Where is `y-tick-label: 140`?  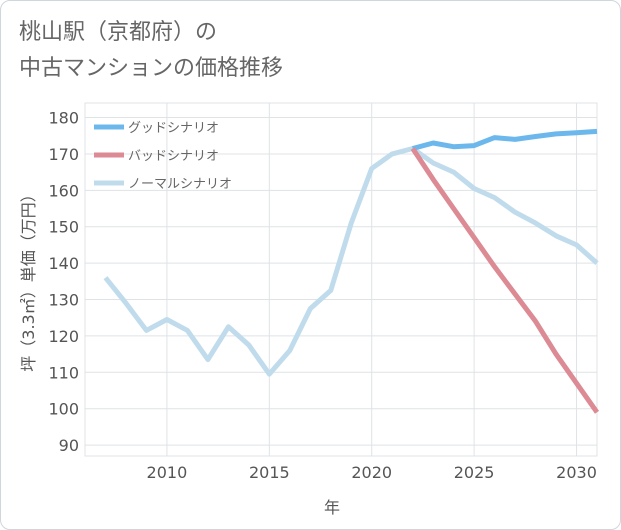
y-tick-label: 140 is located at coordinates (63, 263).